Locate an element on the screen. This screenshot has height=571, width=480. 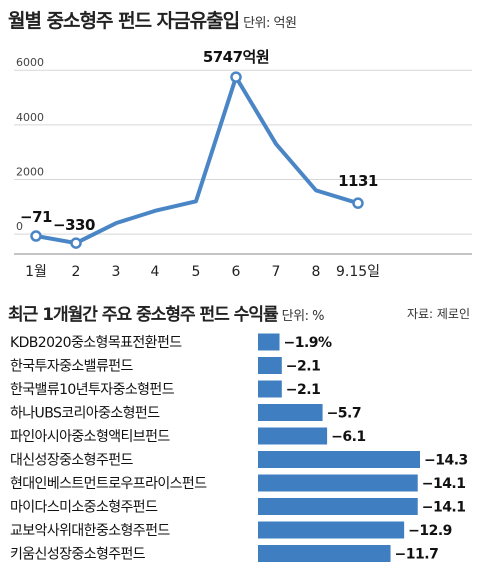
bar-category-label: 교보악사위대한중소형주펀드 is located at coordinates (90, 531).